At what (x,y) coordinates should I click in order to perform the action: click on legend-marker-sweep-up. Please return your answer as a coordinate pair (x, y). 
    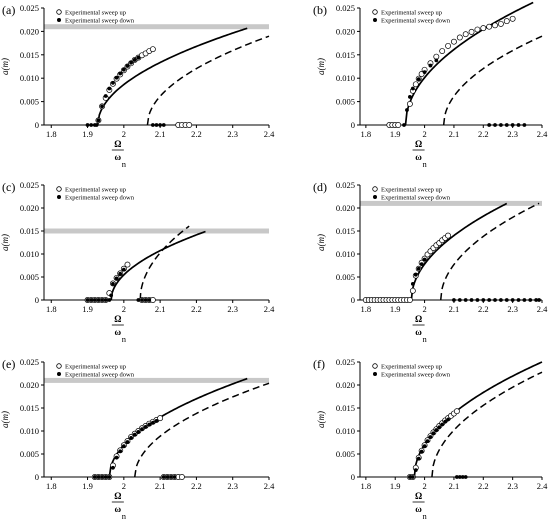
    Looking at the image, I should click on (59, 366).